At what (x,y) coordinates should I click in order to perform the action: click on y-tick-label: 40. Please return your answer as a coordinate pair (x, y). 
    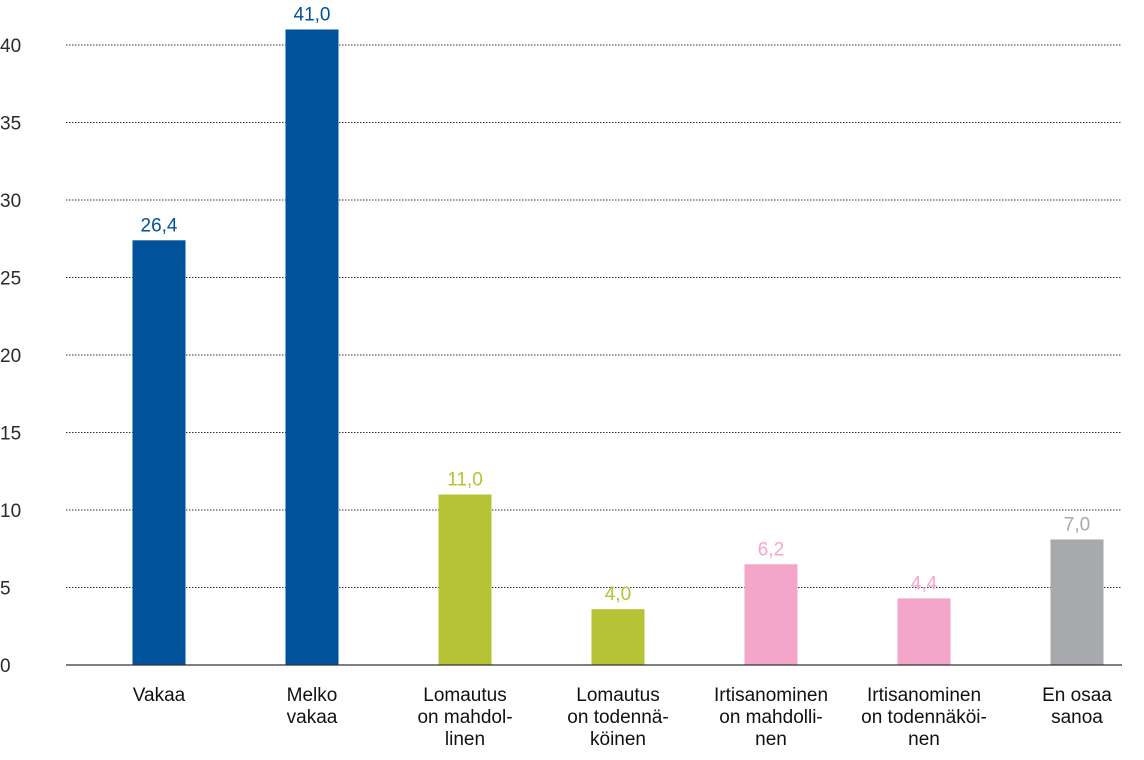
    Looking at the image, I should click on (10, 46).